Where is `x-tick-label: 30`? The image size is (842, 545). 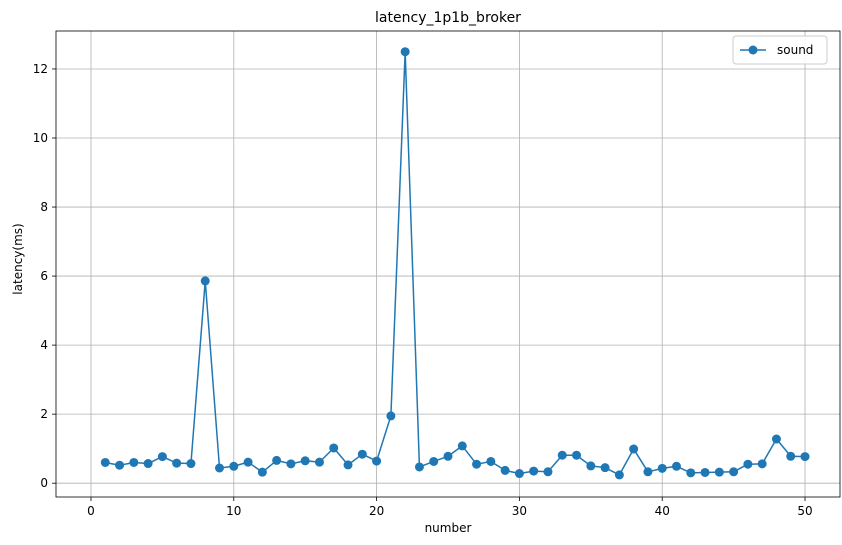
x-tick-label: 30 is located at coordinates (519, 511).